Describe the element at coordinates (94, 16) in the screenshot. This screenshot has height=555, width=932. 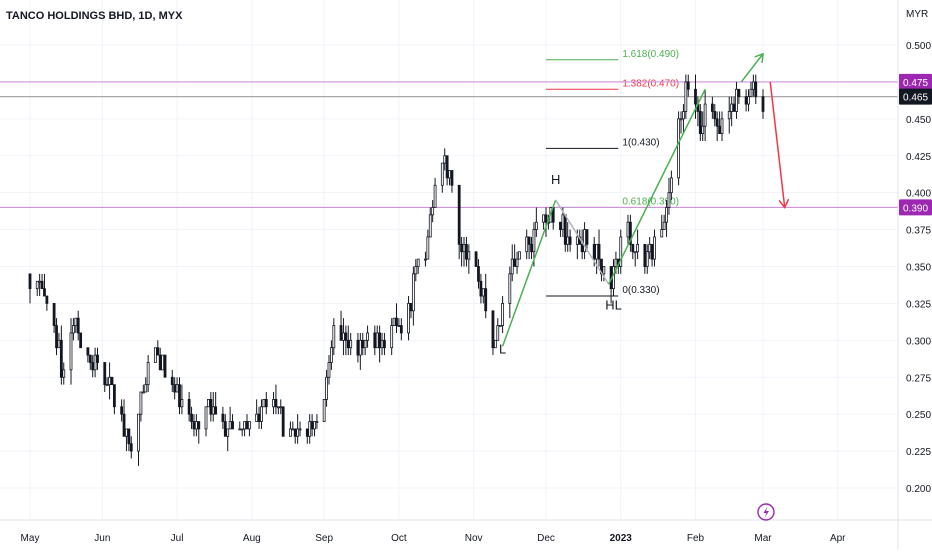
I see `chart-title: TANCO HOLDINGS BHD, 1D, MYX` at that location.